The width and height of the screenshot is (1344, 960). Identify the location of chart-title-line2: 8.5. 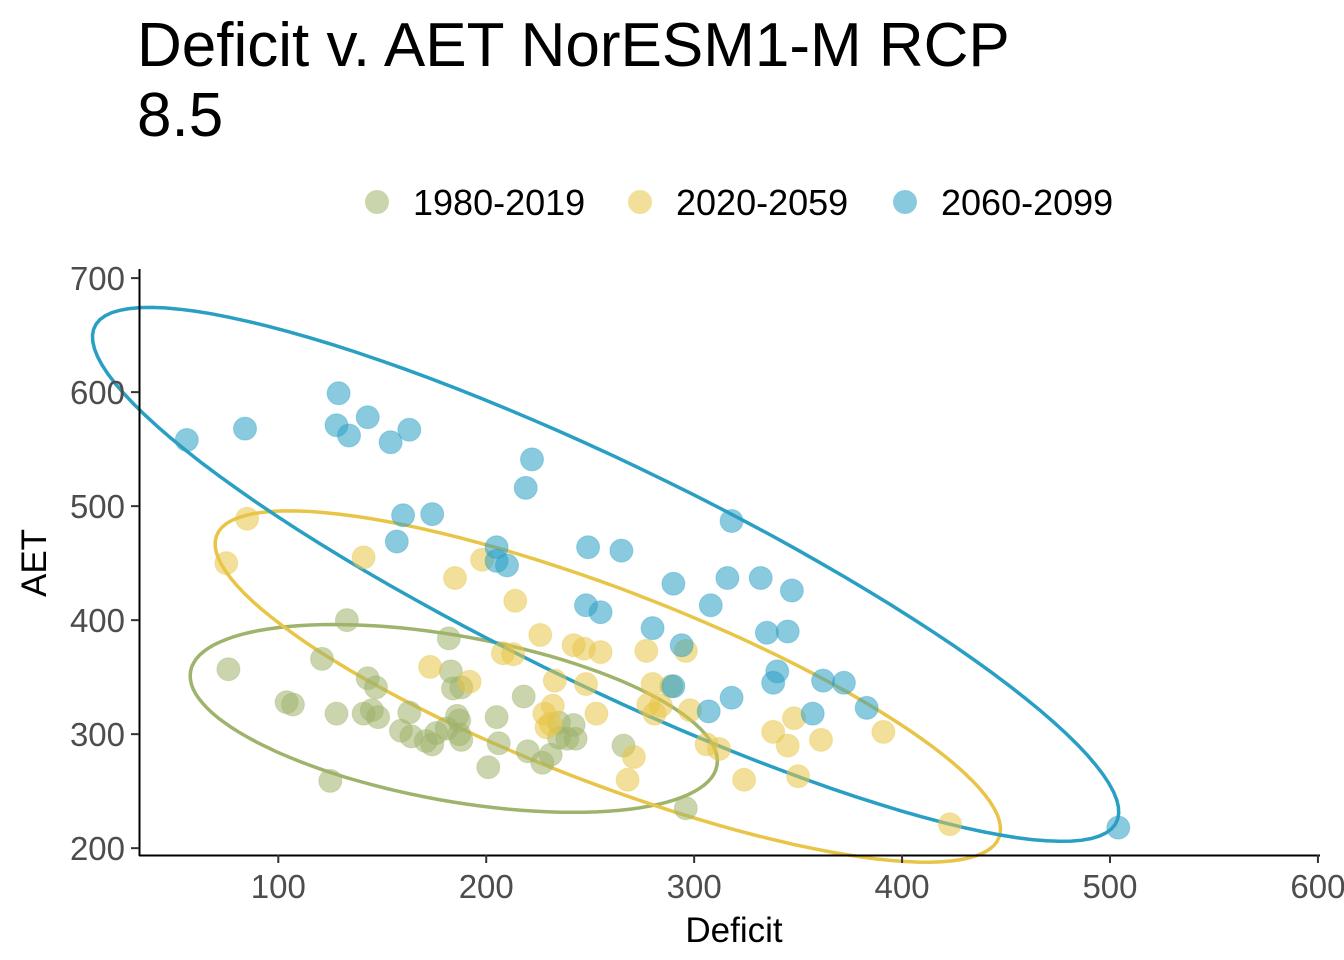
(180, 115).